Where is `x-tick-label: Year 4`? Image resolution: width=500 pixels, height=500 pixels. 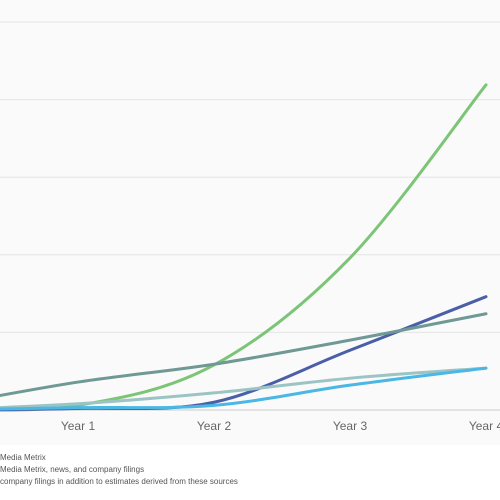 x-tick-label: Year 4 is located at coordinates (484, 426).